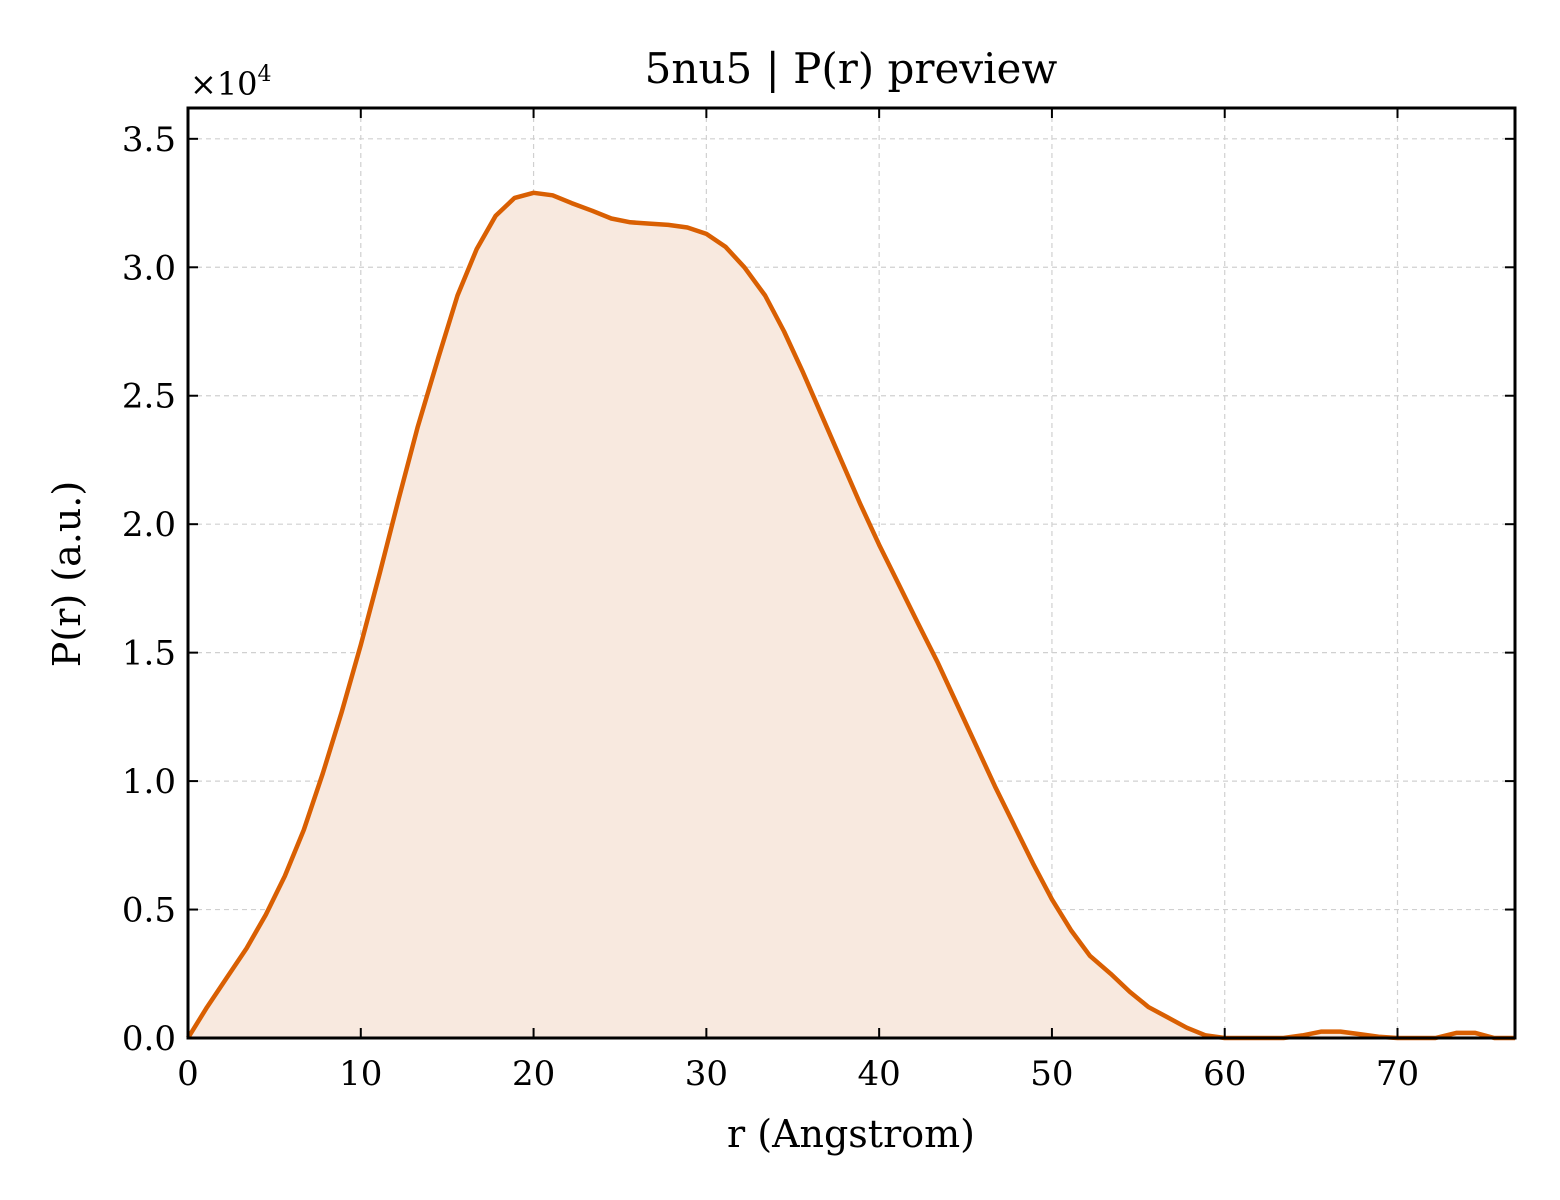 The width and height of the screenshot is (1560, 1200). Describe the element at coordinates (149, 782) in the screenshot. I see `y-tick-label-2: 1.0` at that location.